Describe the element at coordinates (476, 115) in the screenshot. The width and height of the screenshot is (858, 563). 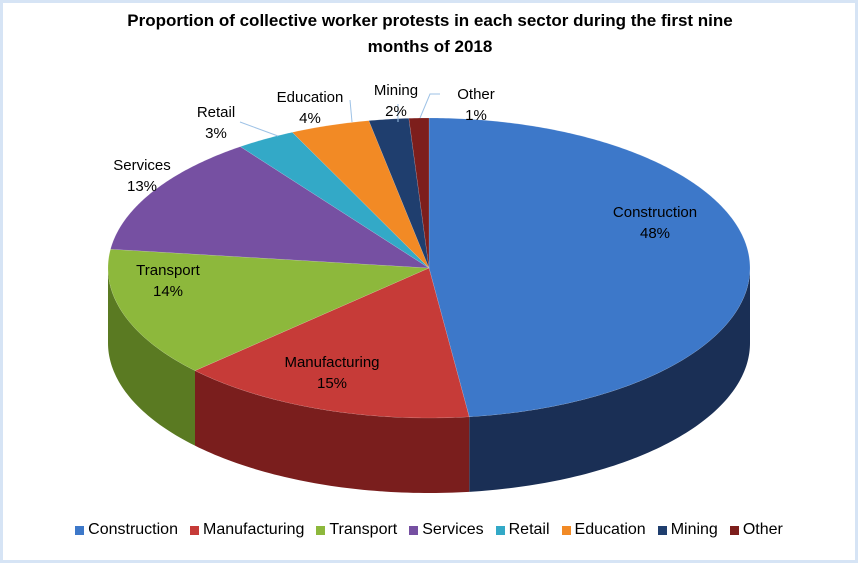
I see `data-label-value: 1%` at that location.